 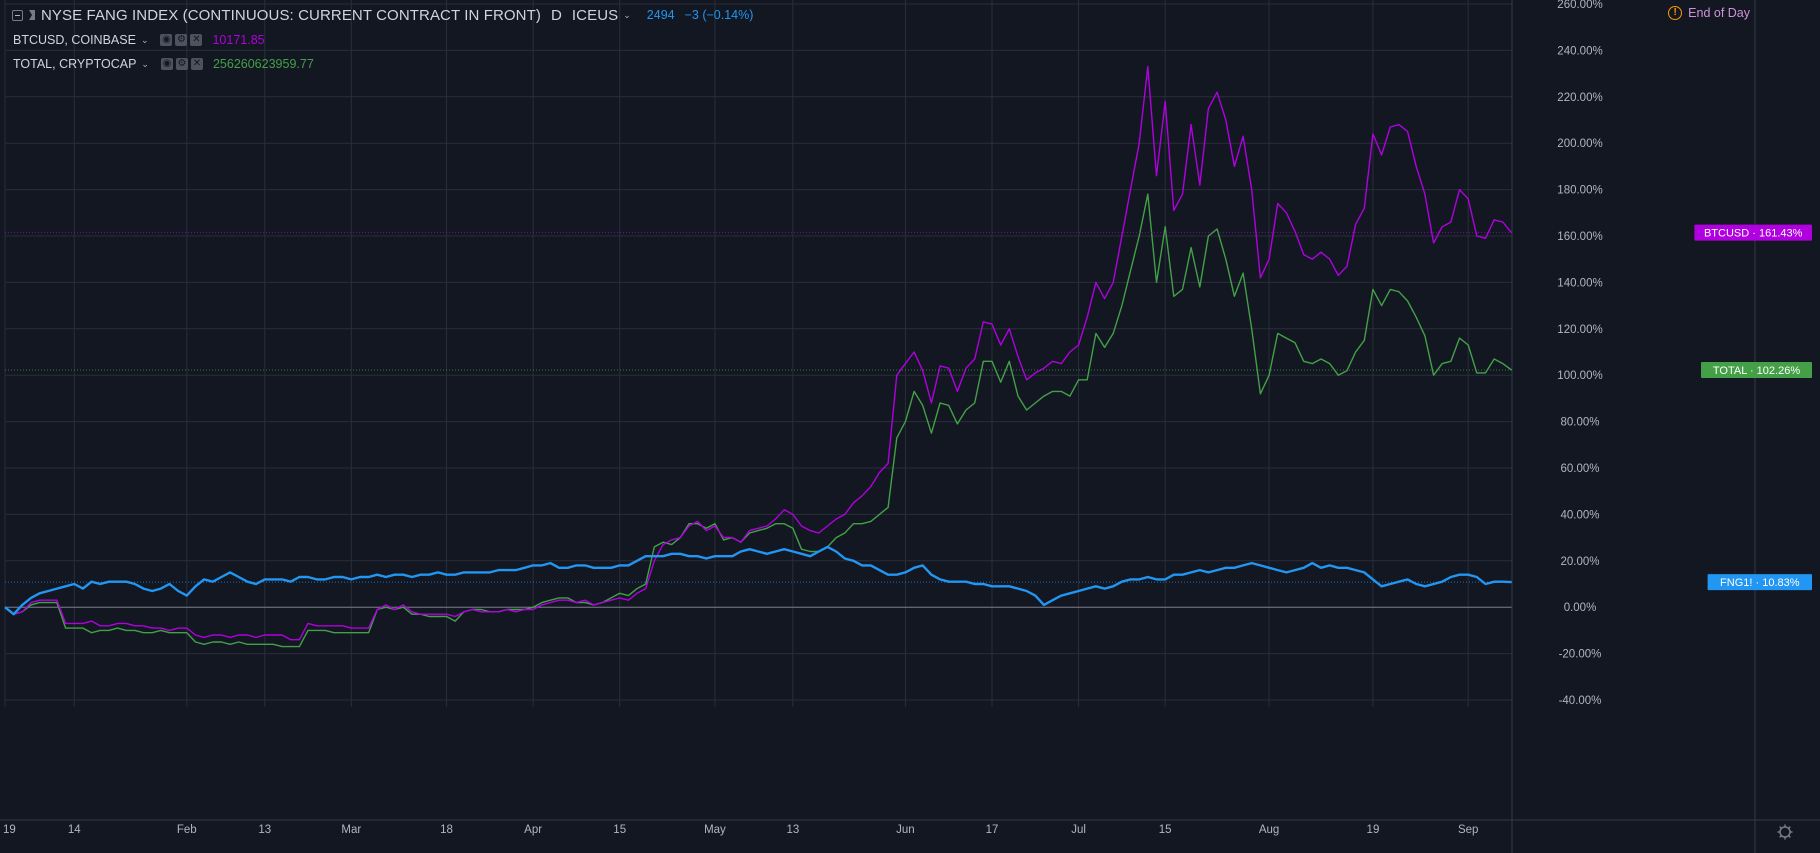 What do you see at coordinates (719, 15) in the screenshot?
I see `main-change: −3 (−0.14%)` at bounding box center [719, 15].